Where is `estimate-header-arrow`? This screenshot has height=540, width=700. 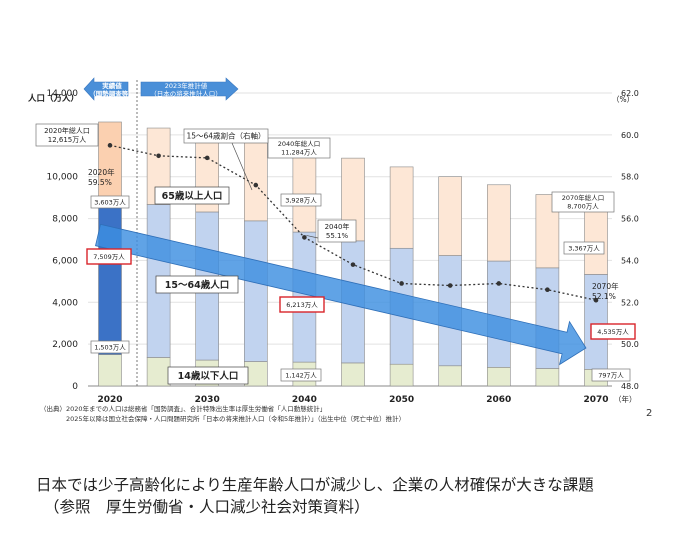 estimate-header-arrow is located at coordinates (189, 89).